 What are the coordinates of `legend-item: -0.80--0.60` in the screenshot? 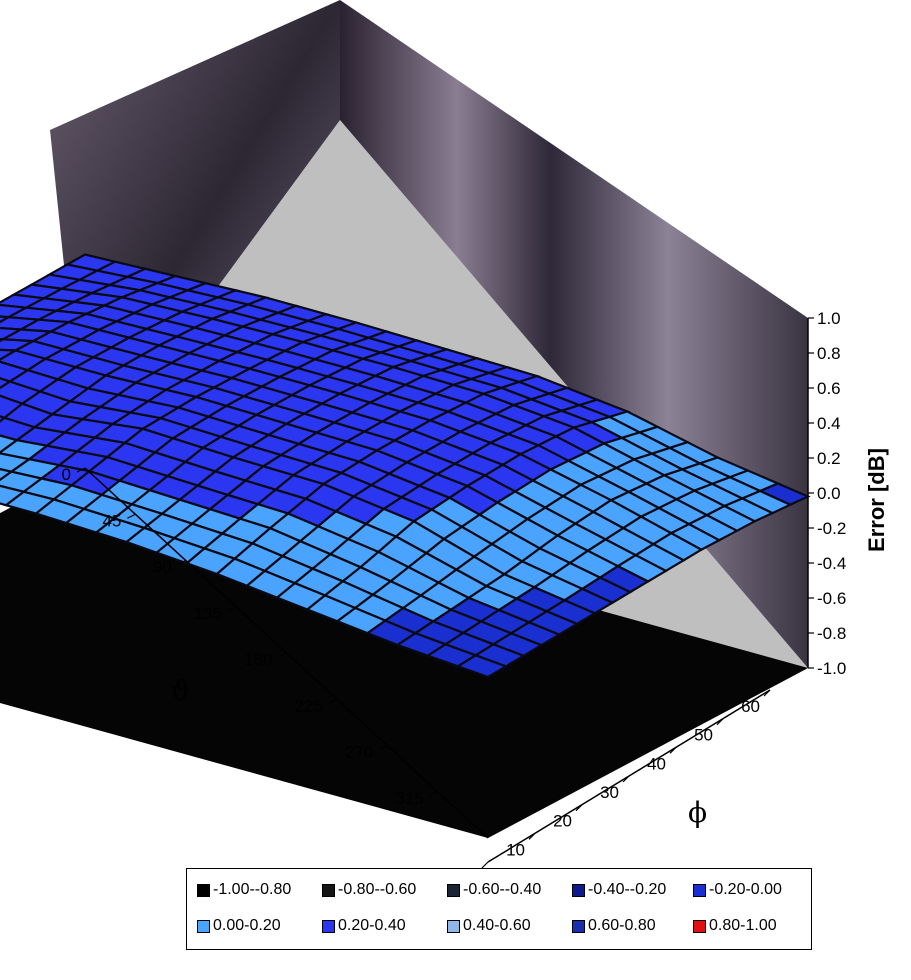 It's located at (369, 890).